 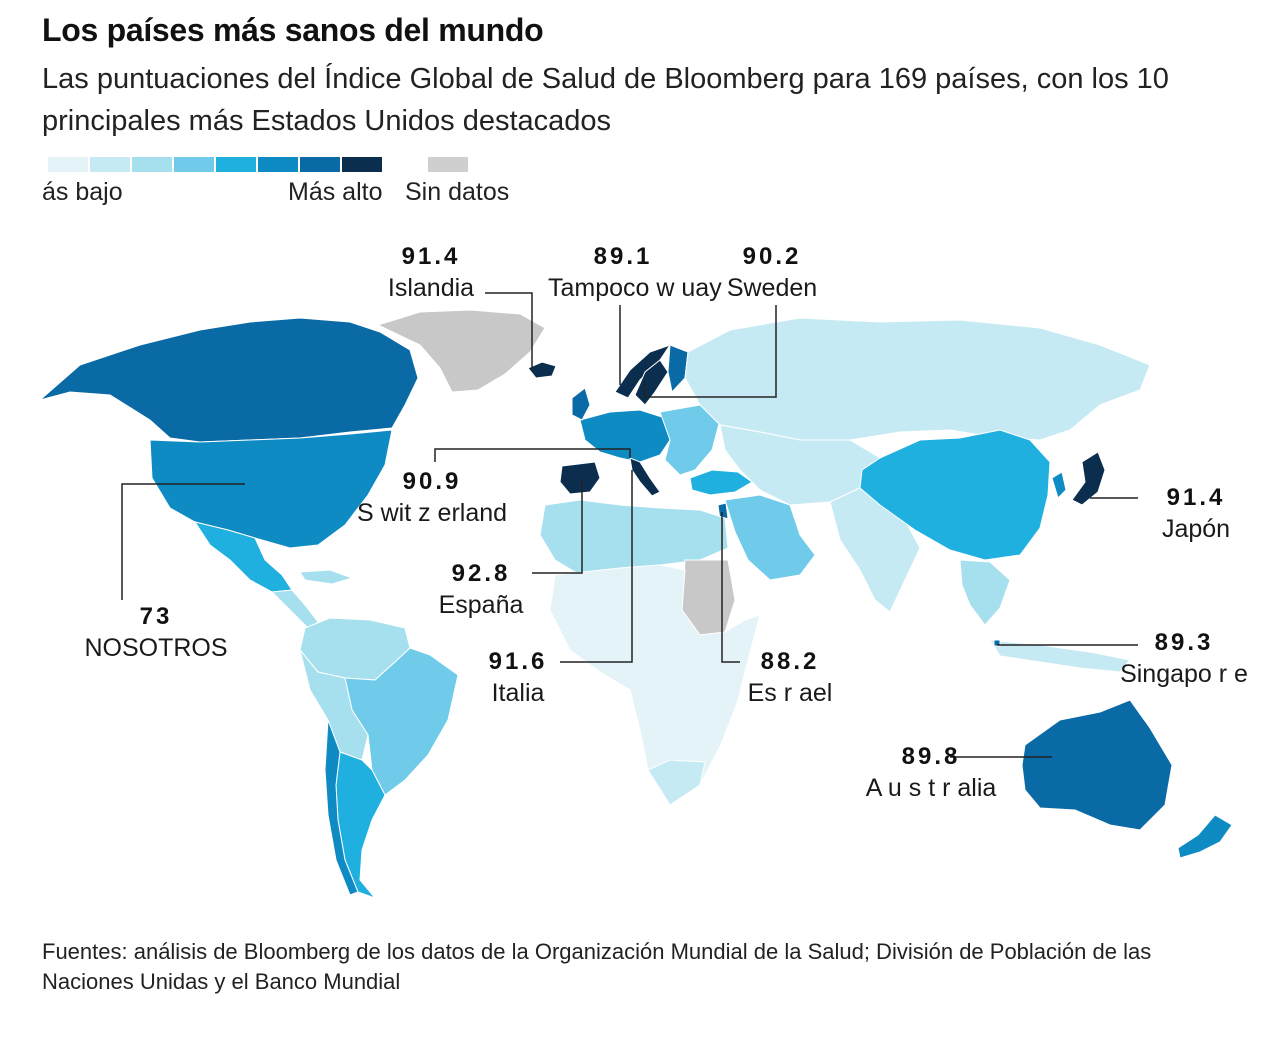 What do you see at coordinates (1196, 497) in the screenshot?
I see `callout-japan-score: 91.4` at bounding box center [1196, 497].